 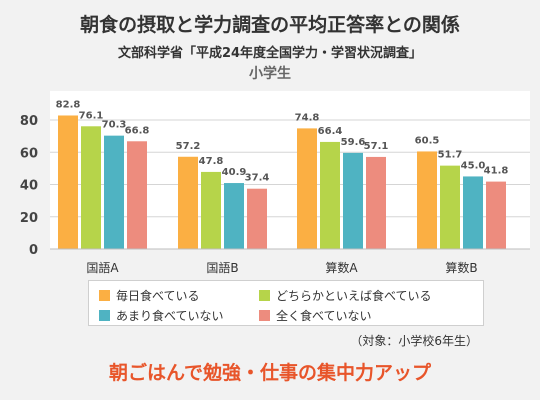 What do you see at coordinates (257, 218) in the screenshot?
I see `bar-国語B-3` at bounding box center [257, 218].